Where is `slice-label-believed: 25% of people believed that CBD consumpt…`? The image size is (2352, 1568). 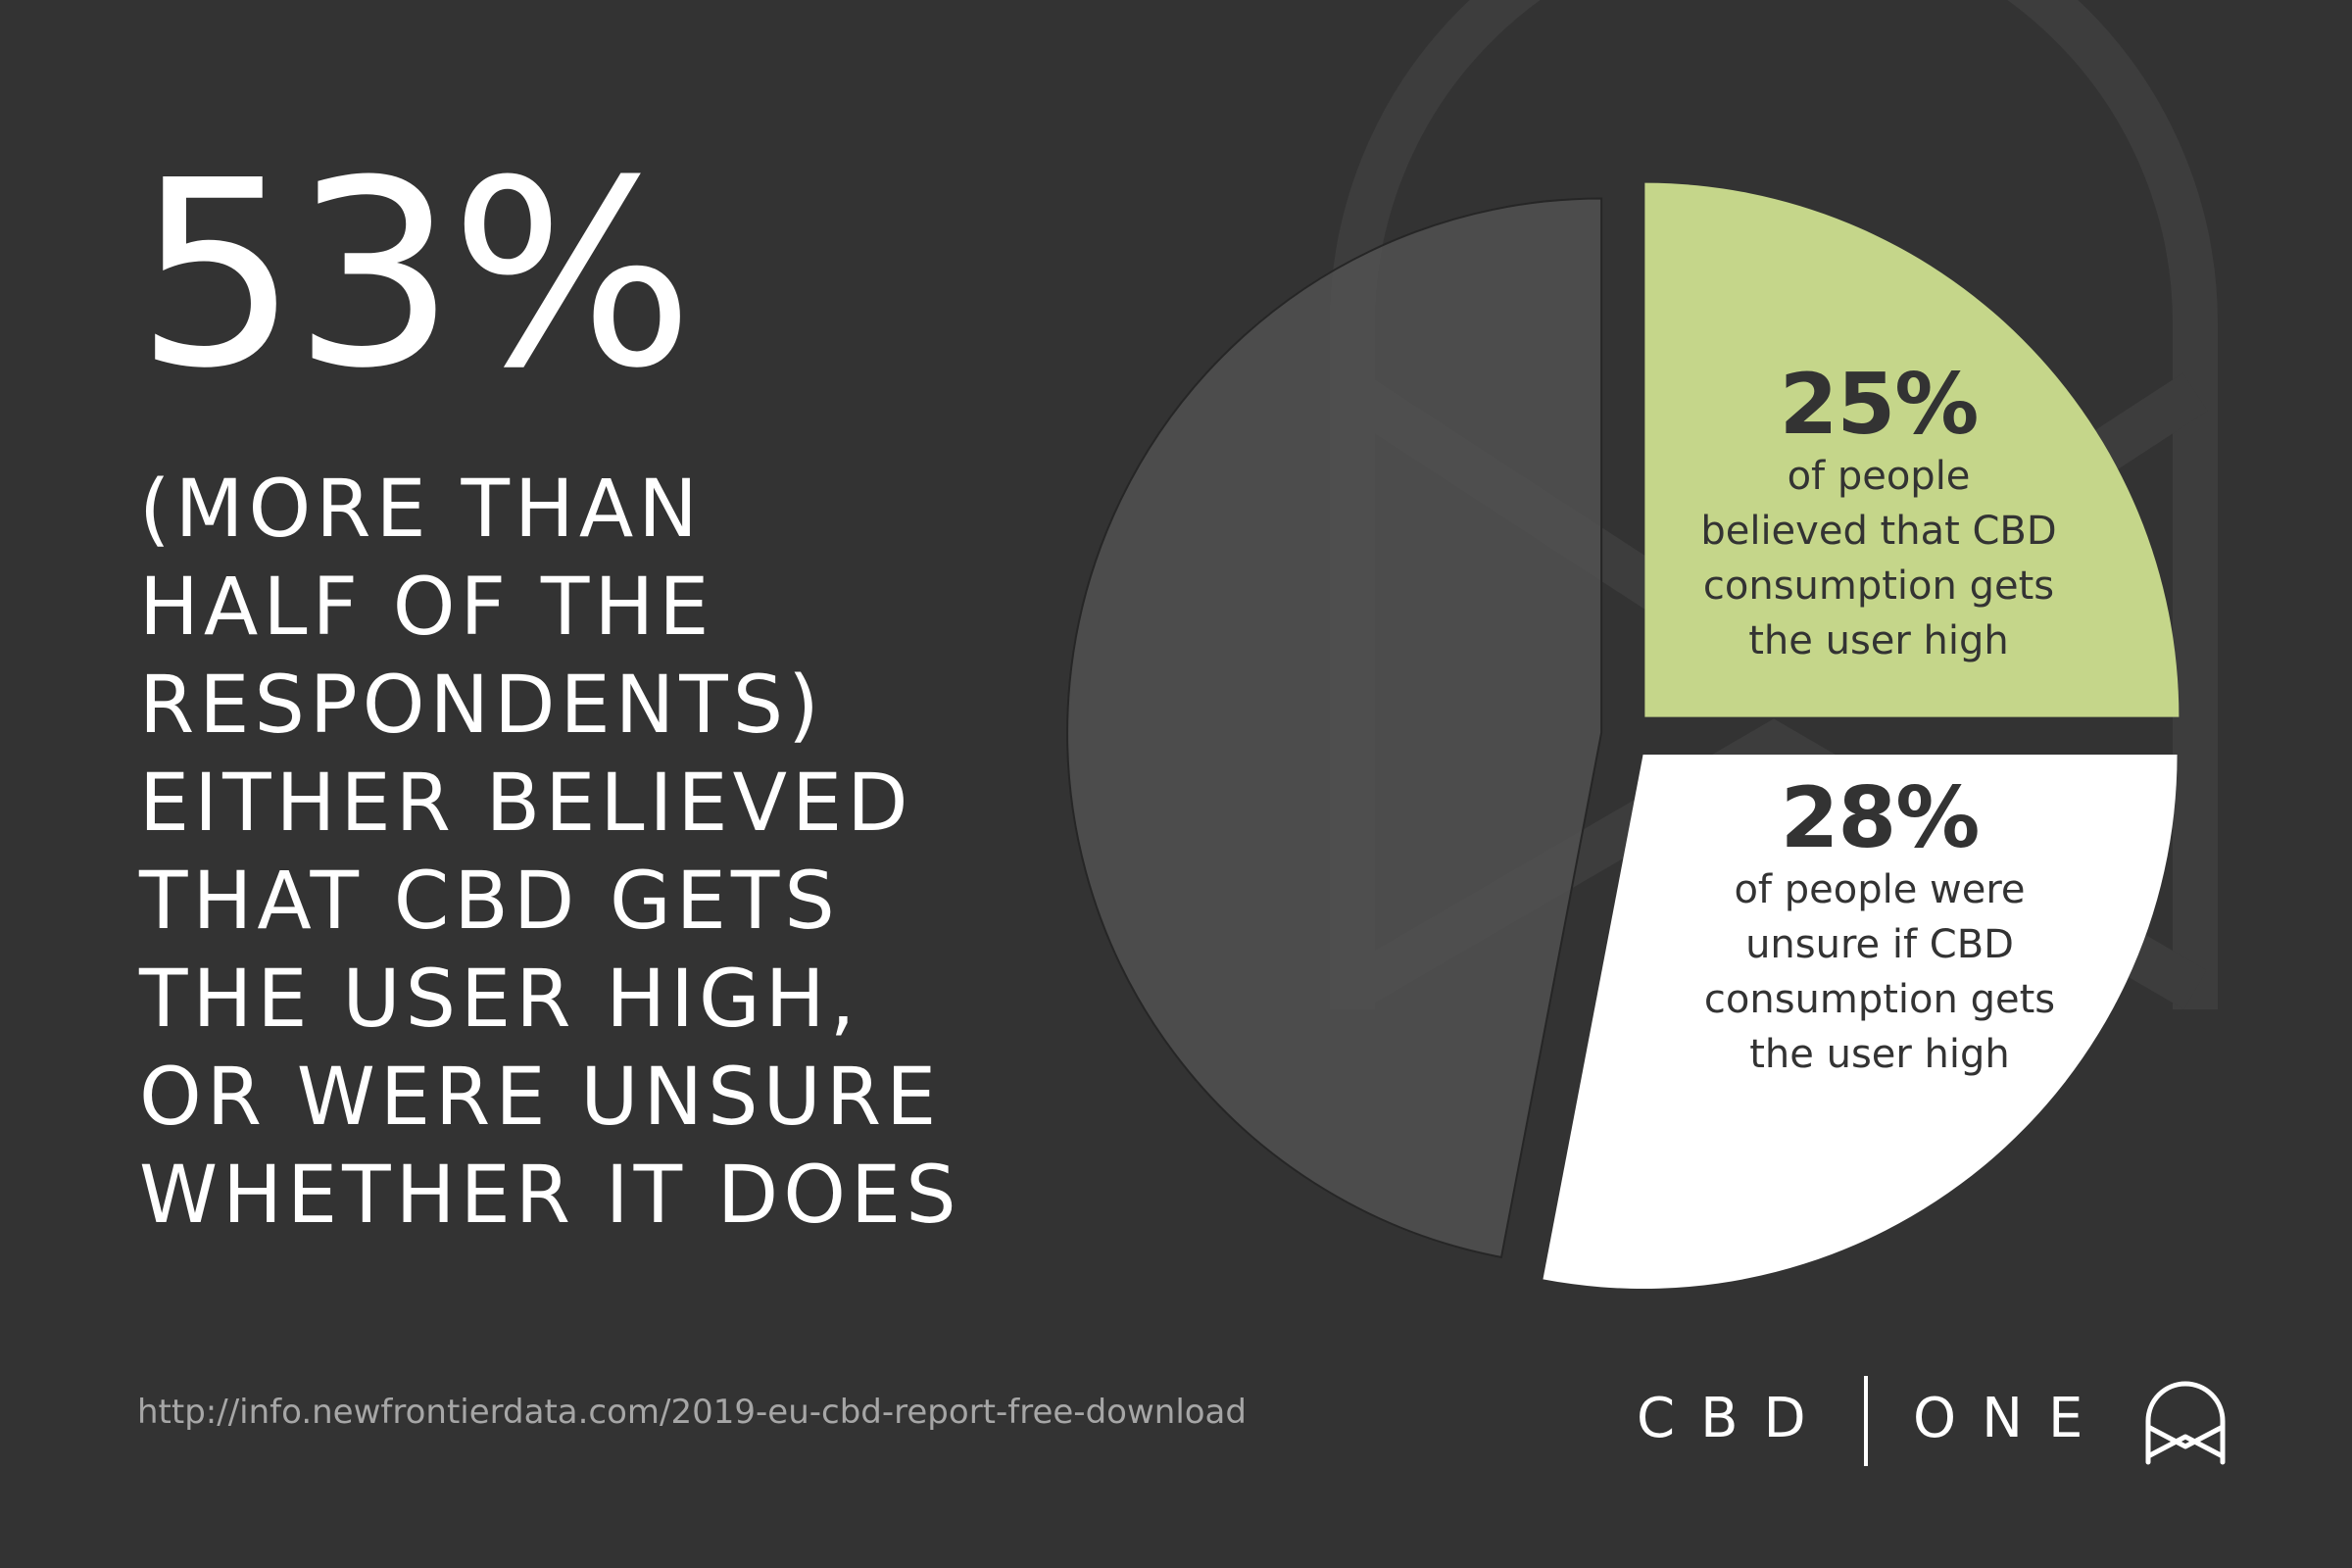 slice-label-believed: 25% of people believed that CBD consumpt… is located at coordinates (1879, 514).